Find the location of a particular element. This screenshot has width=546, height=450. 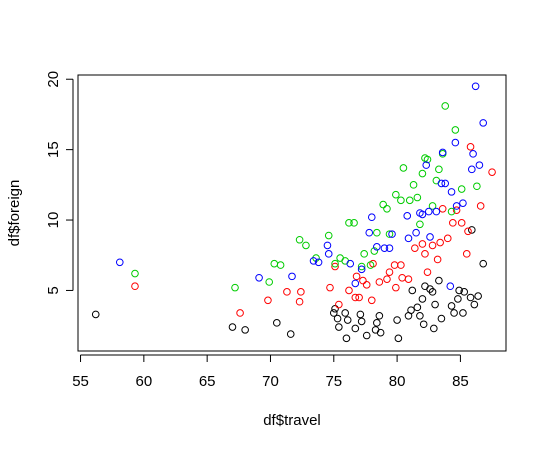

y-tick-label: 15 is located at coordinates (53, 149).